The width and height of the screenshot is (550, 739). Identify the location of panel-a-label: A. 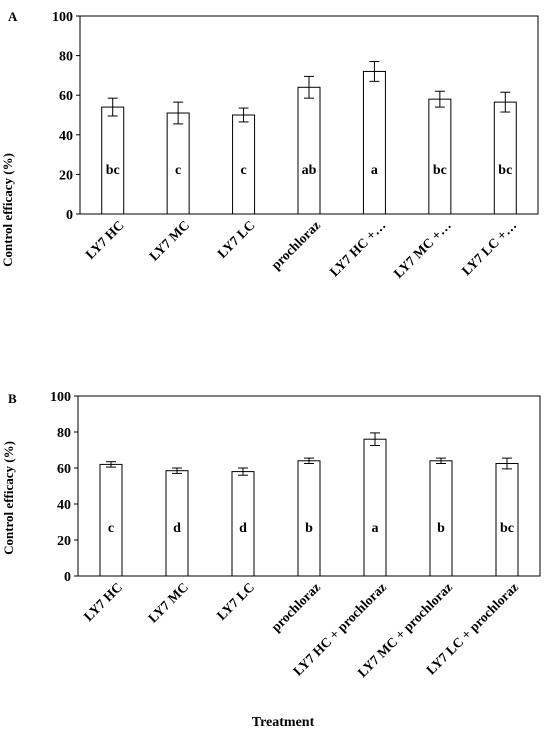
(13, 16).